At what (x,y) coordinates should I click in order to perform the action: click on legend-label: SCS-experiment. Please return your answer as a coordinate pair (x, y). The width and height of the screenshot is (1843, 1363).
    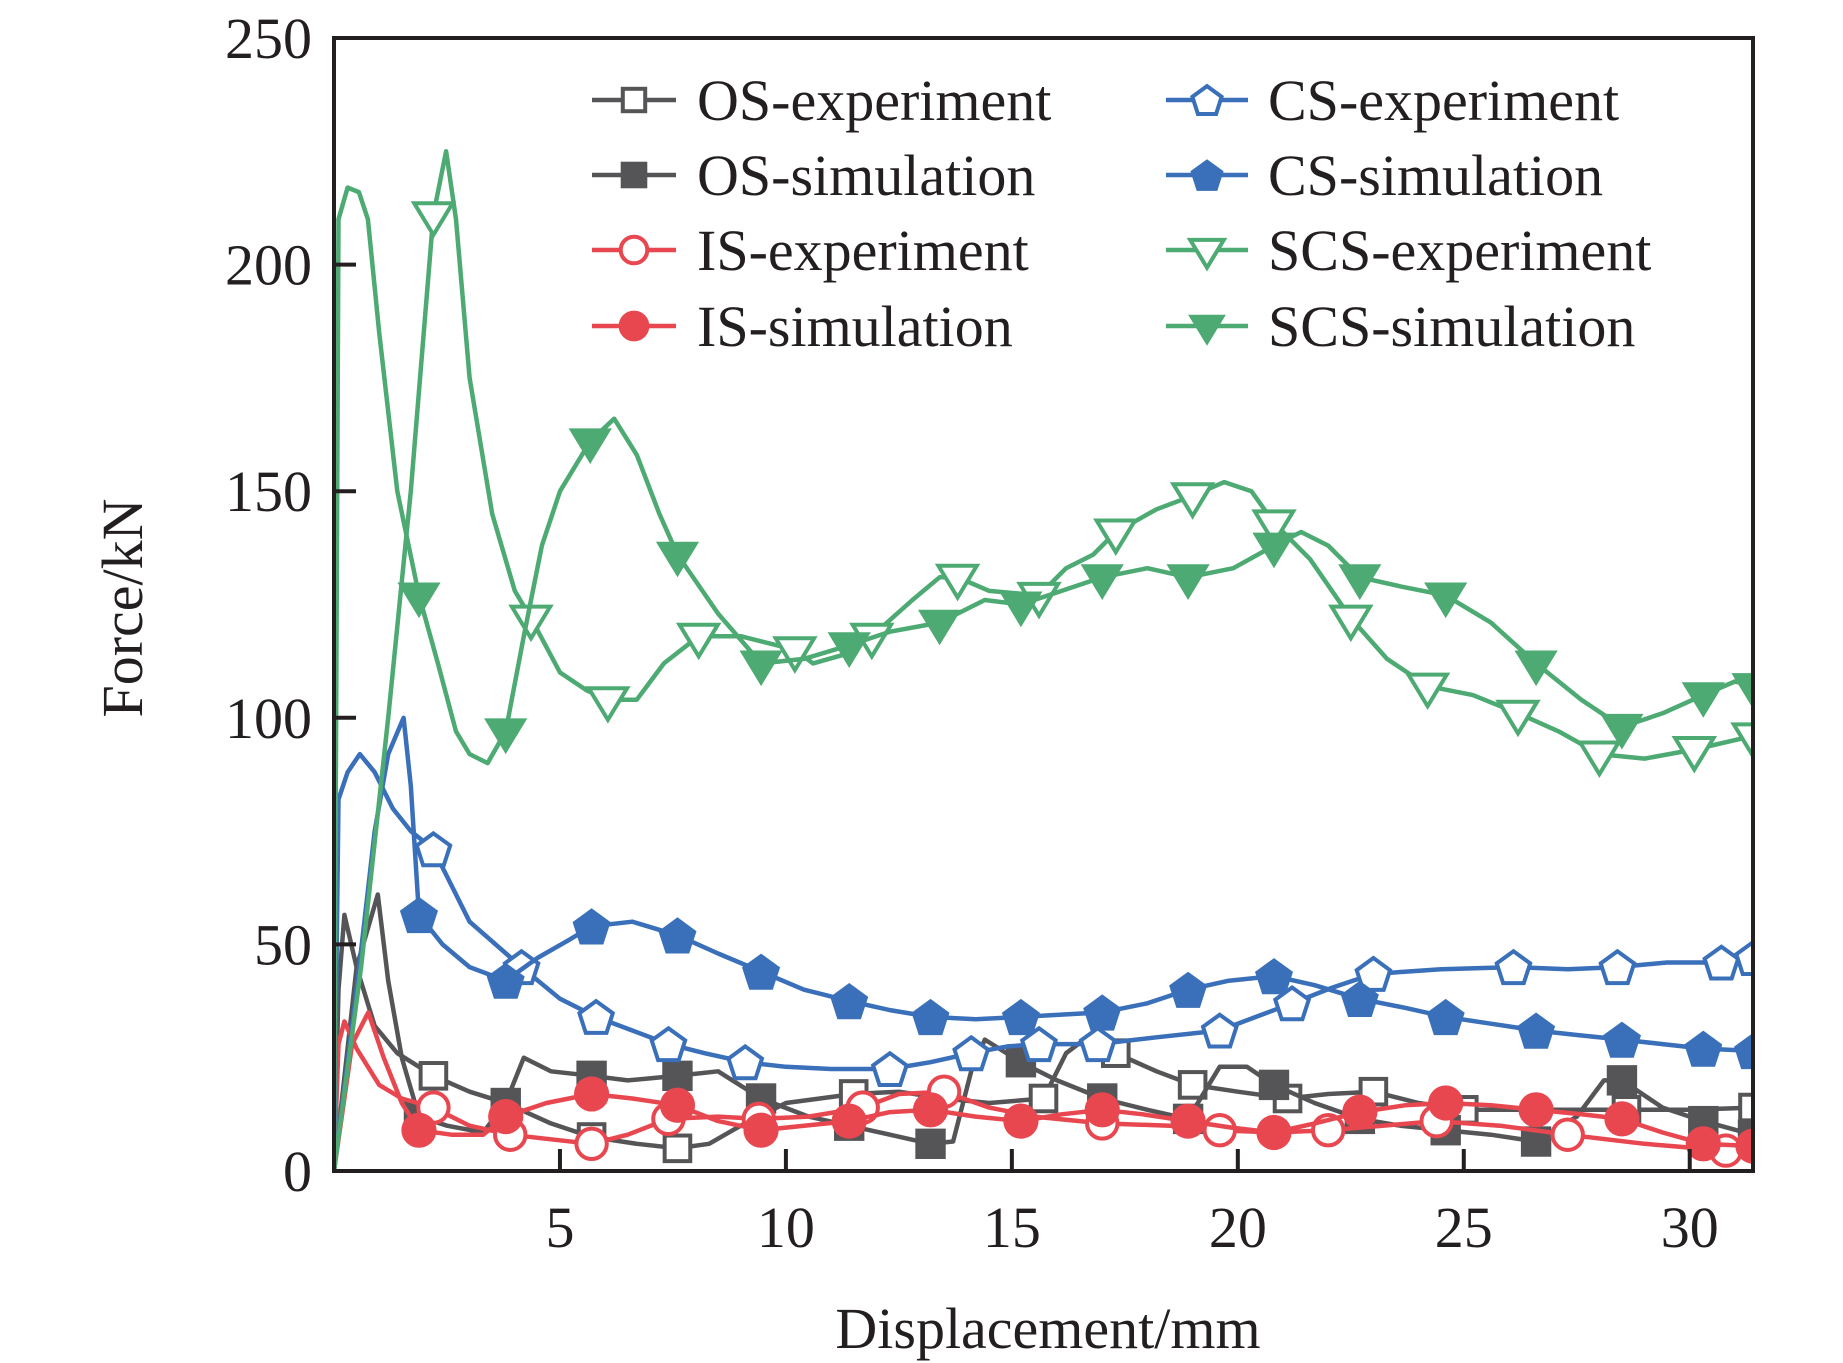
    Looking at the image, I should click on (1459, 250).